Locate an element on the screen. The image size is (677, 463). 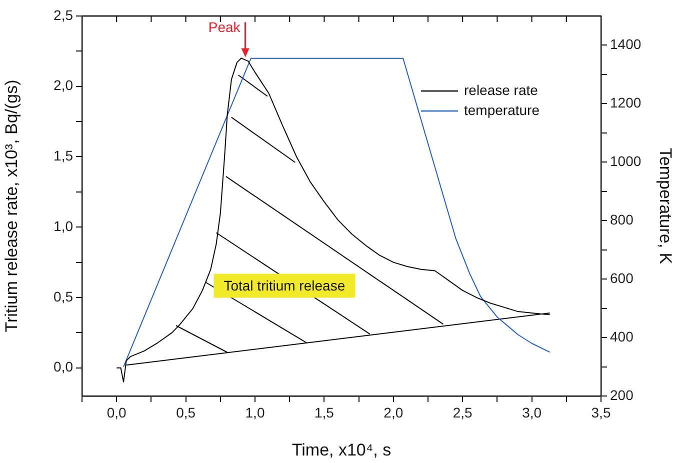
y-tick-label: 1,0 is located at coordinates (64, 226).